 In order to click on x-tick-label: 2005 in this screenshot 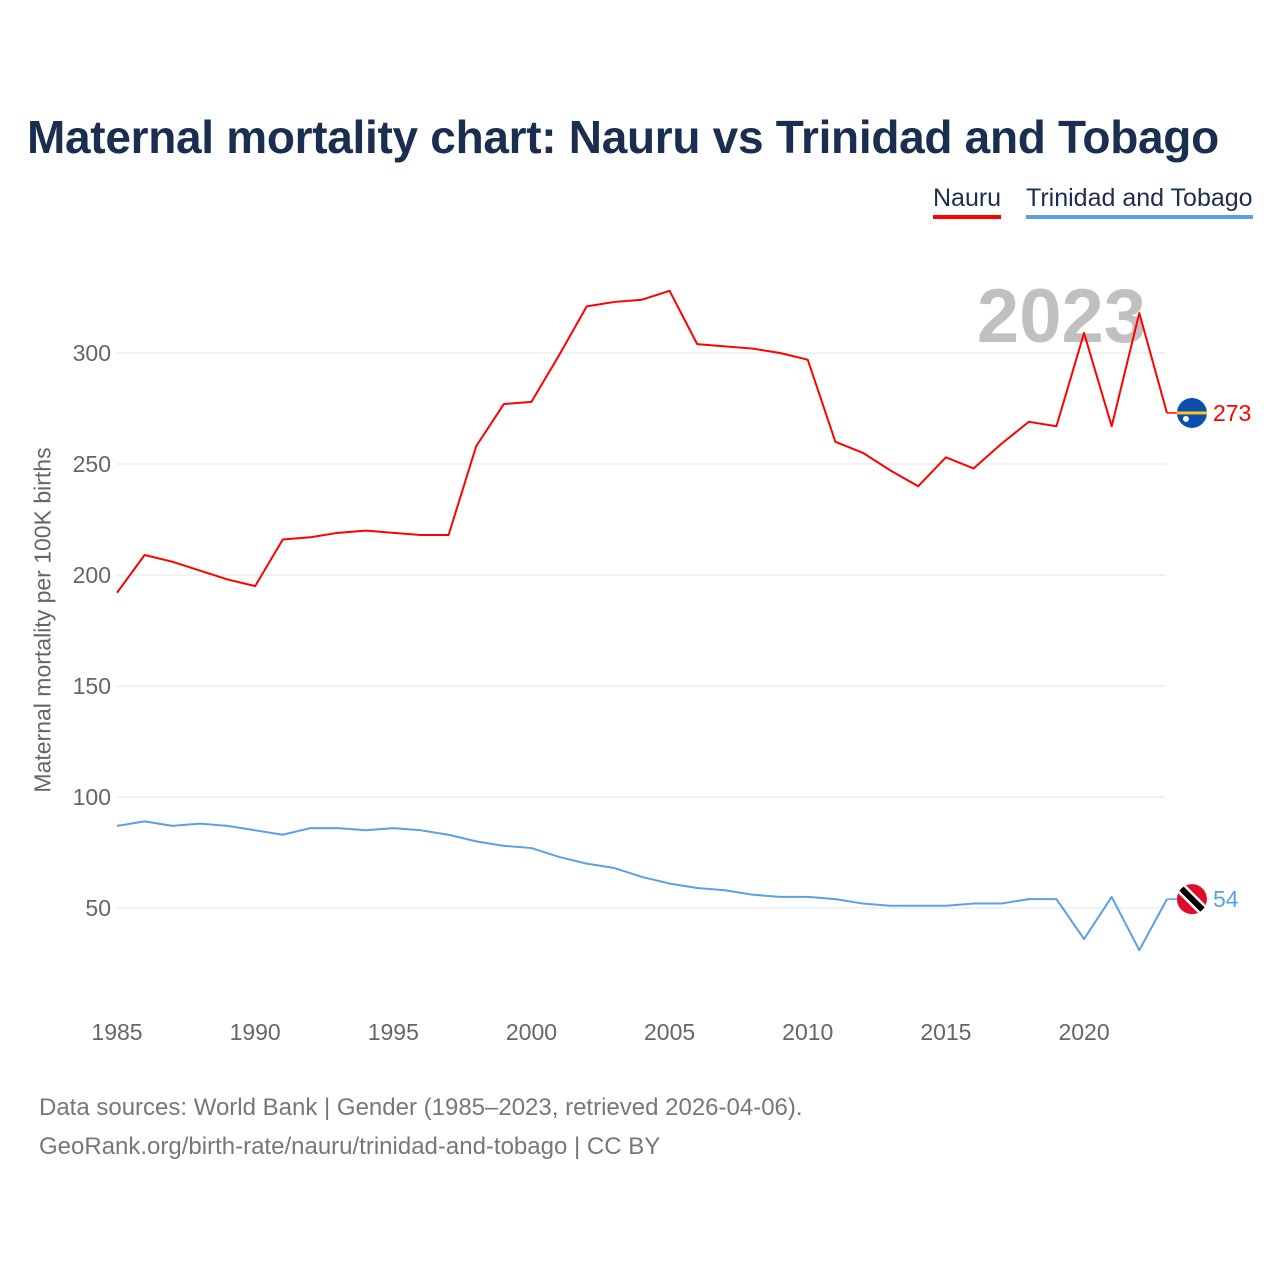, I will do `click(669, 1032)`.